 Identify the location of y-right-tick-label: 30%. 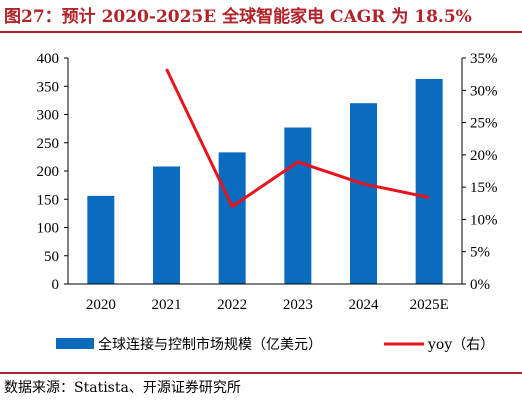
(484, 91).